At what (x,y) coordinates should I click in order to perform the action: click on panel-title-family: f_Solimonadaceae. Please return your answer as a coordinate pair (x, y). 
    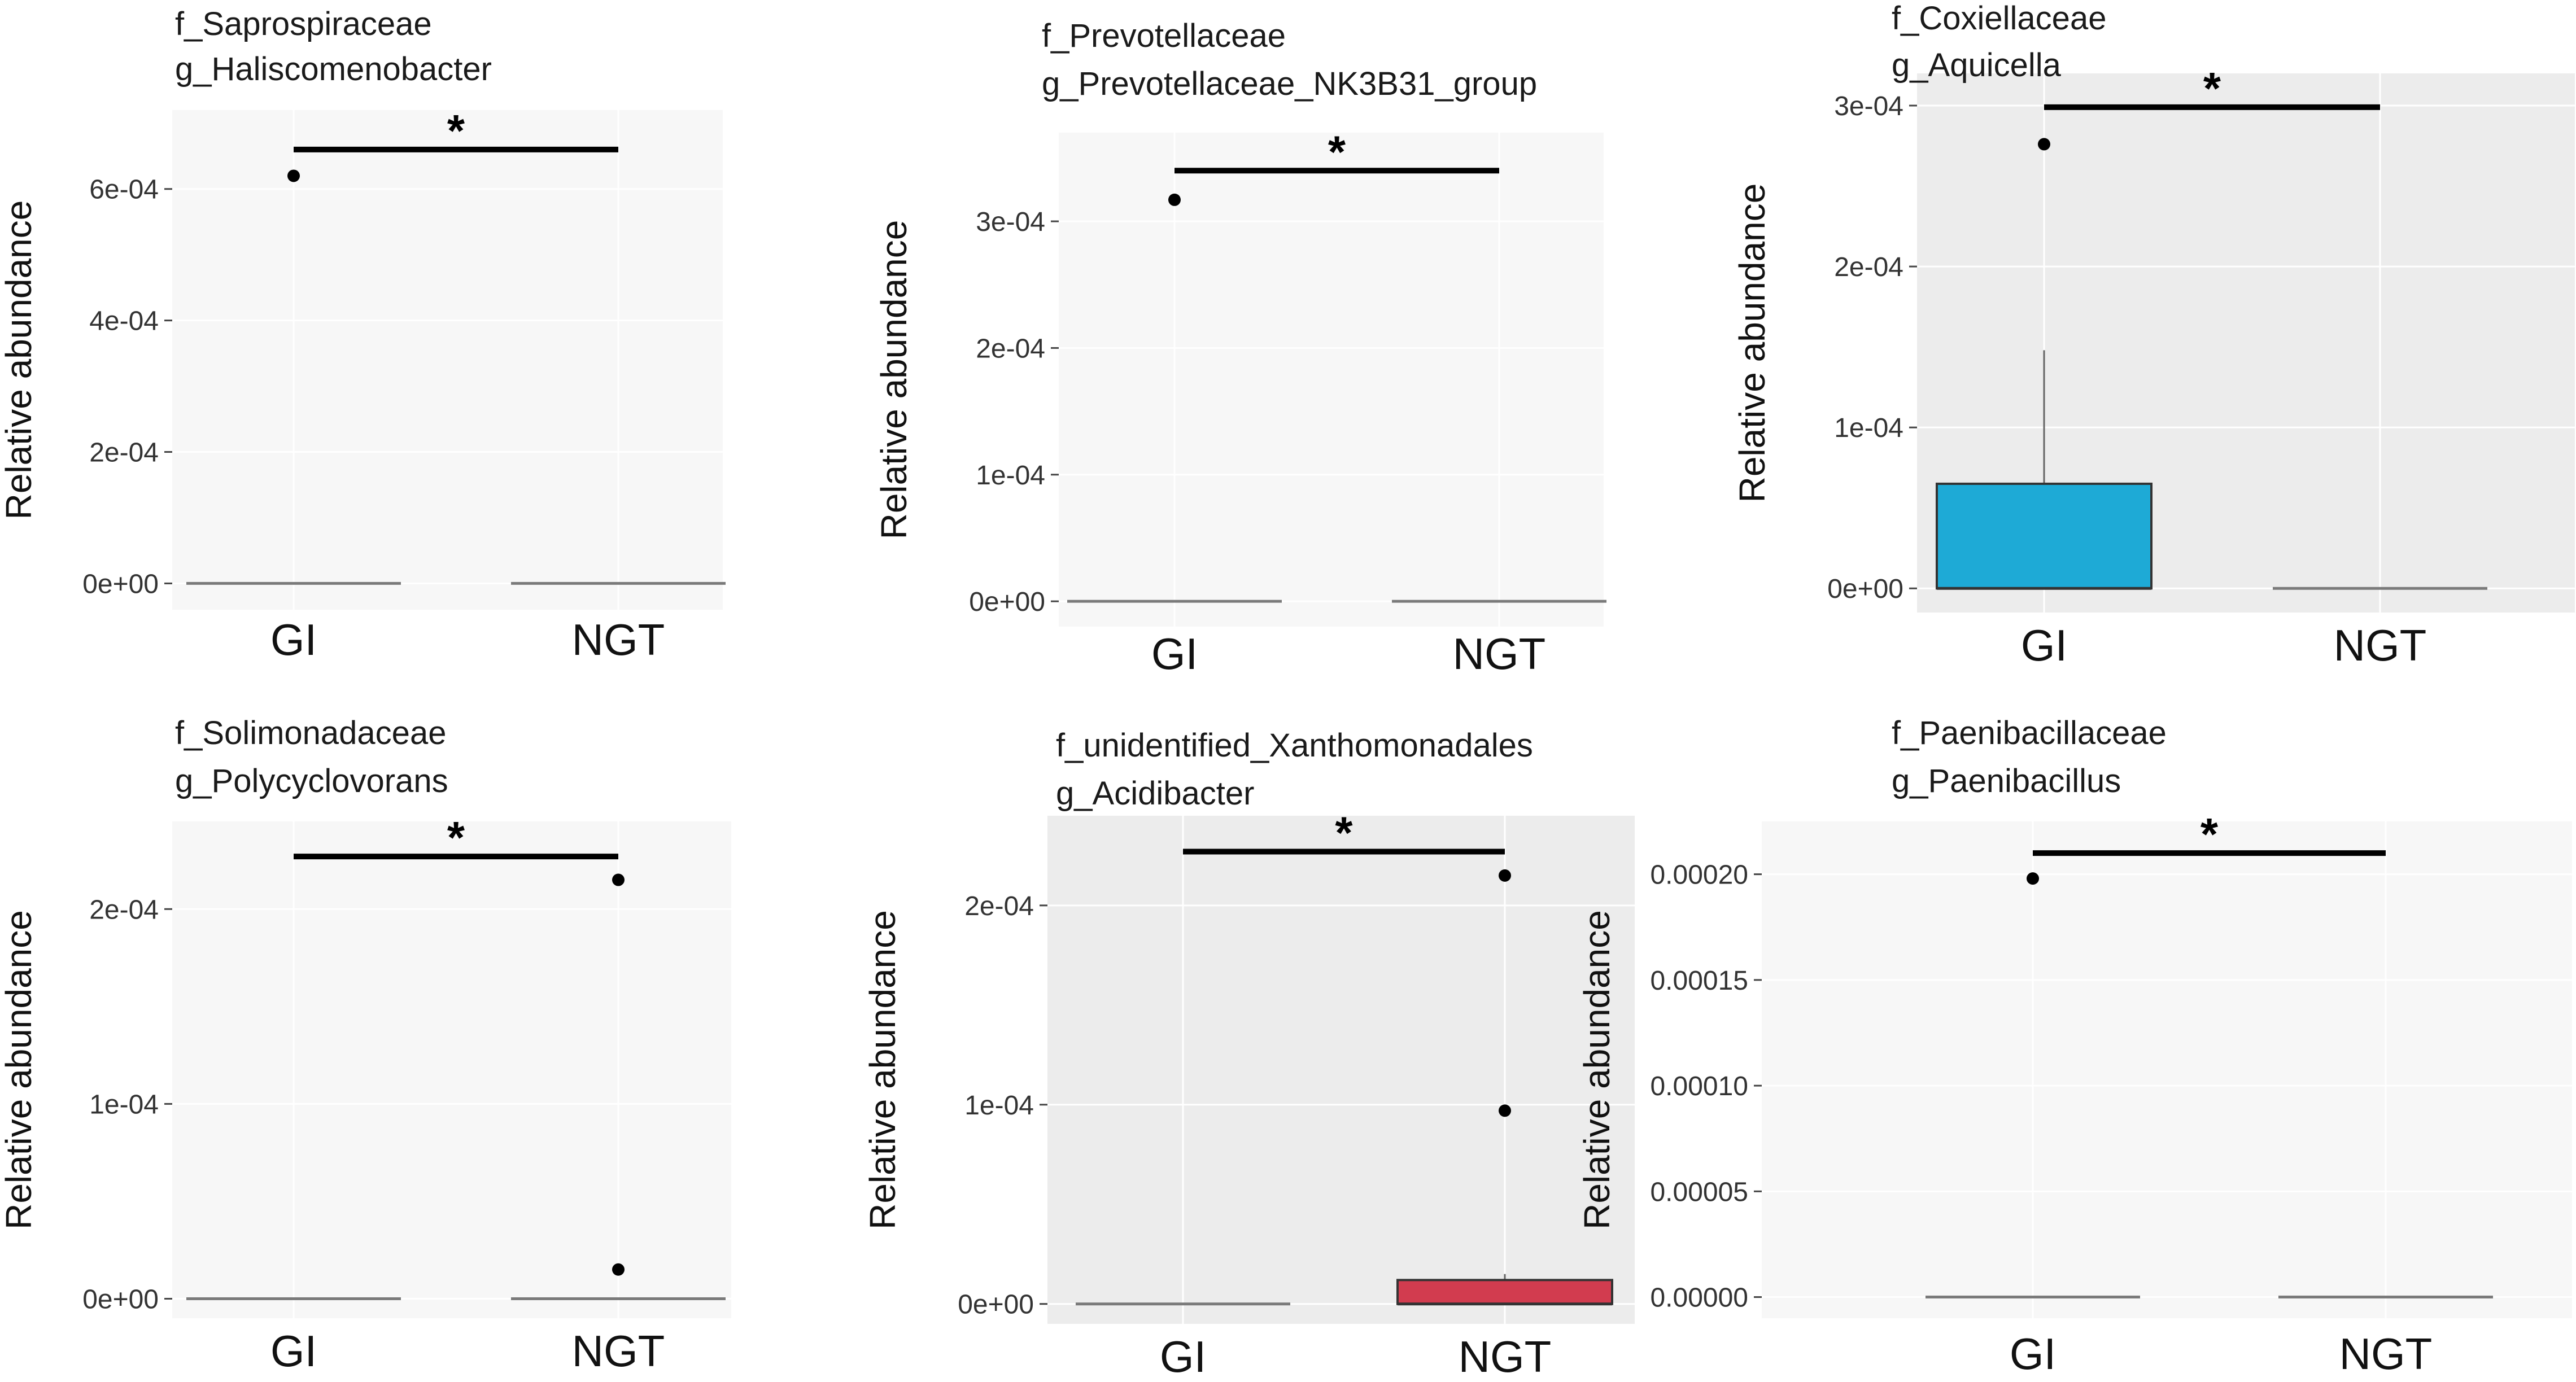
    Looking at the image, I should click on (310, 733).